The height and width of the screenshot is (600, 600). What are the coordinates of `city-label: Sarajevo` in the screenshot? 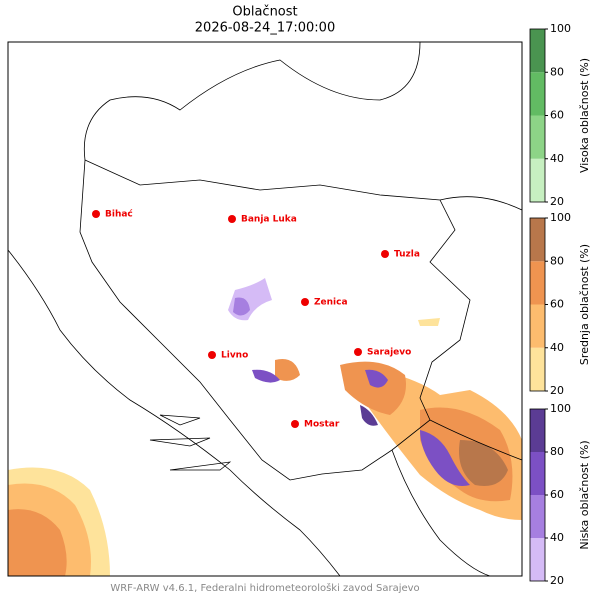 It's located at (389, 353).